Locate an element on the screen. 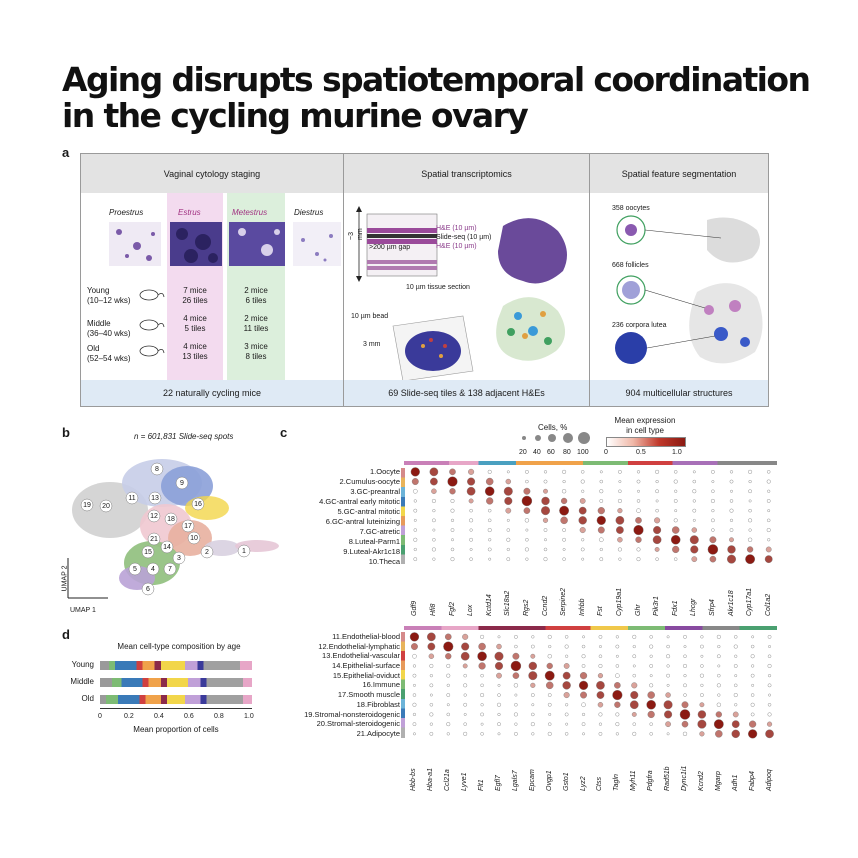 This screenshot has width=858, height=858. row-label: 11.Endothelial-blood is located at coordinates (366, 636).